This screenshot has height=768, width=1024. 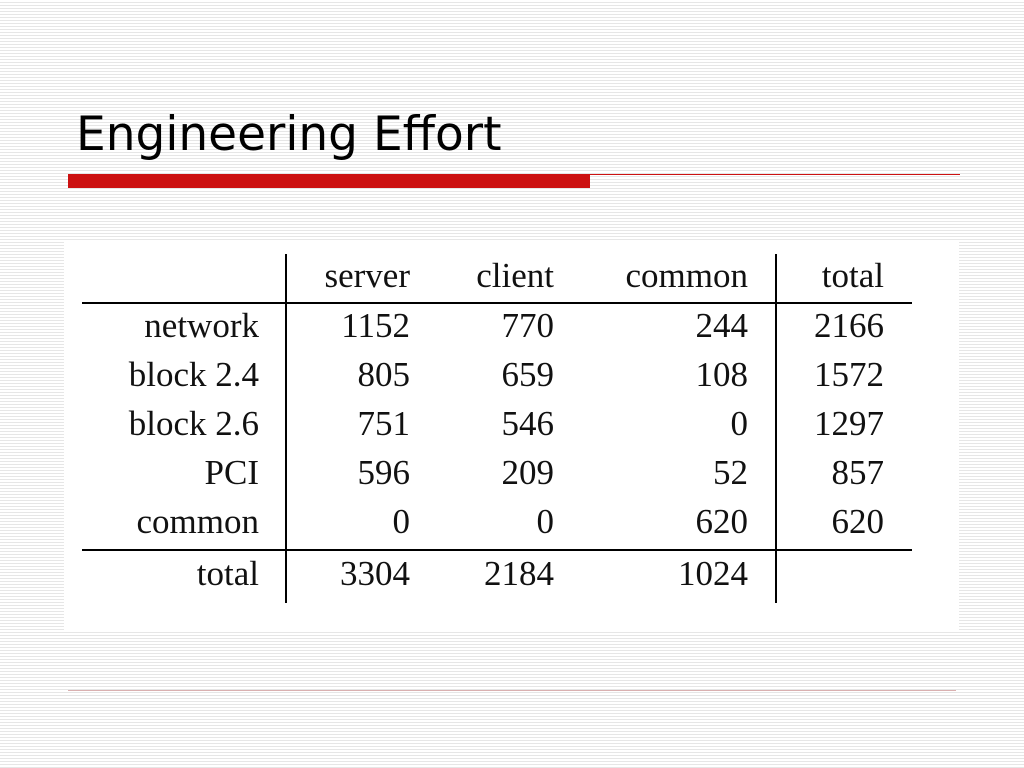 What do you see at coordinates (193, 423) in the screenshot?
I see `row-label-block-2-6: block 2.6` at bounding box center [193, 423].